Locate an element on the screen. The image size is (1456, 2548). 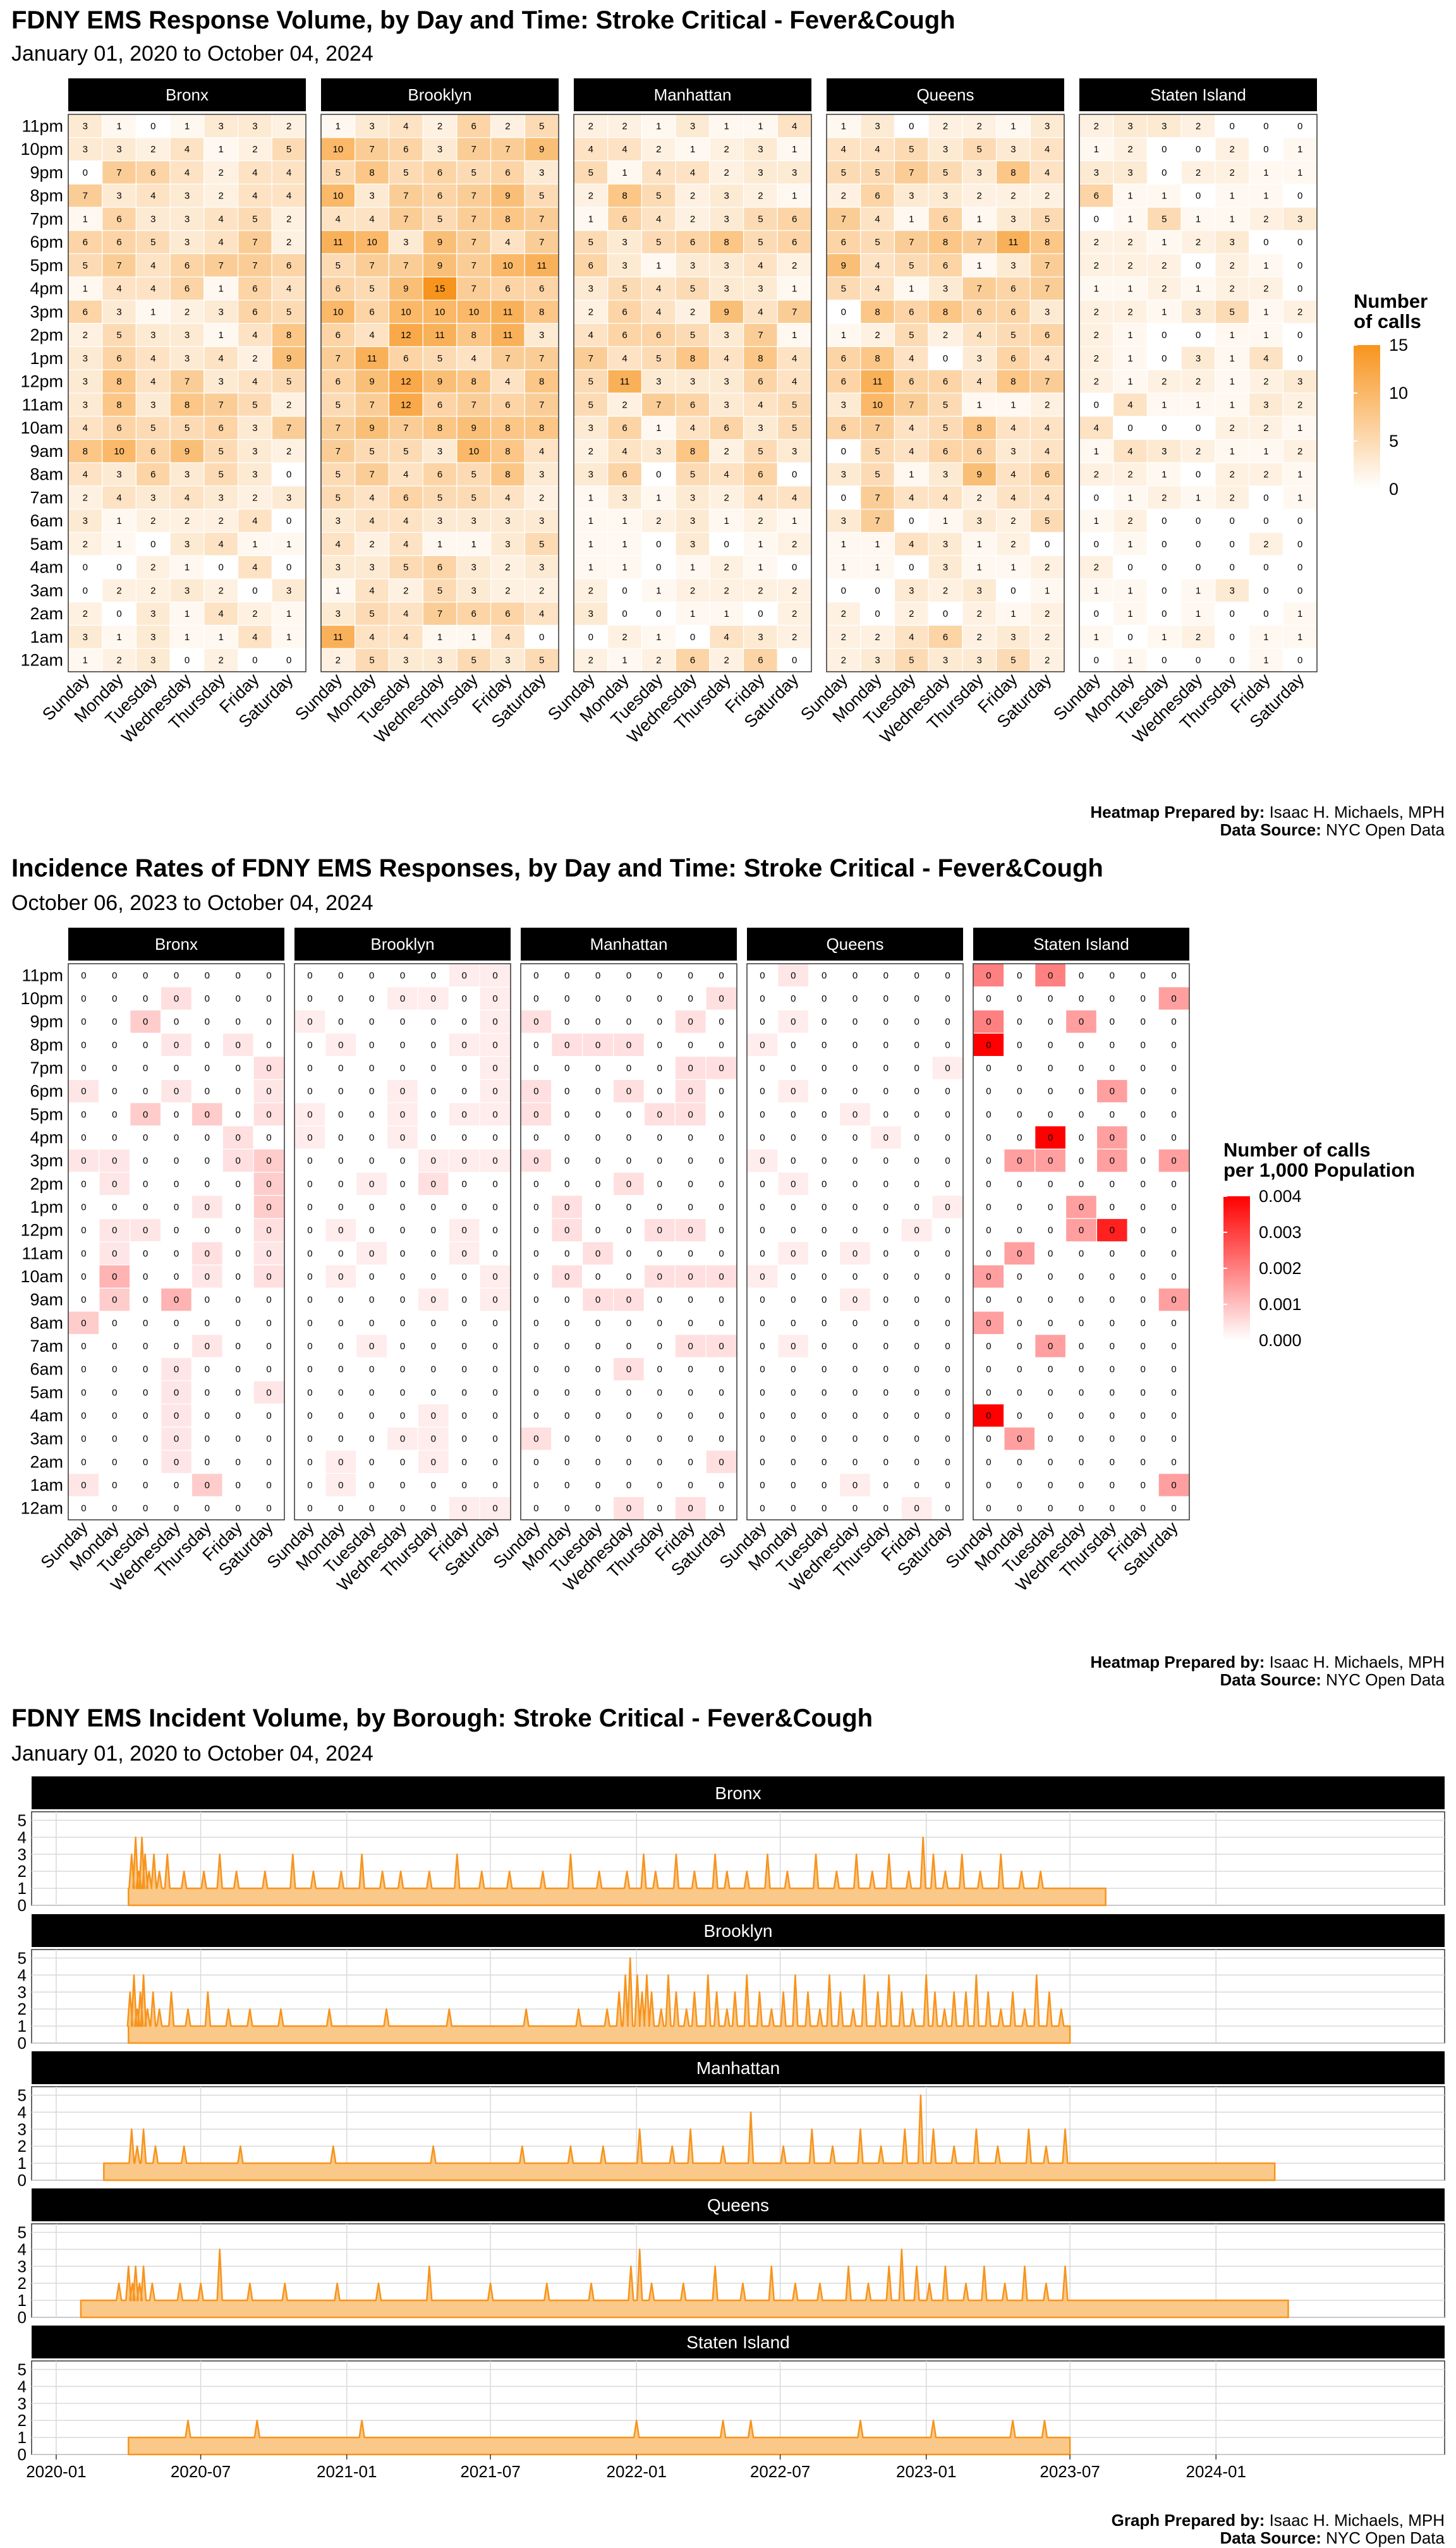
credit-source-label: Data Source: is located at coordinates (1270, 1679).